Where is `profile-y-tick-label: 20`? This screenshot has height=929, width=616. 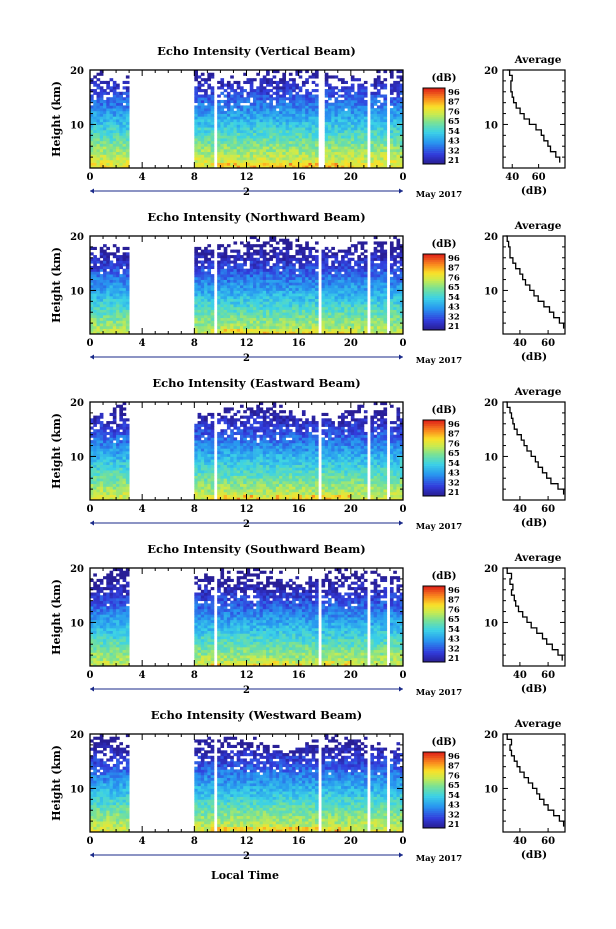 profile-y-tick-label: 20 is located at coordinates (491, 237).